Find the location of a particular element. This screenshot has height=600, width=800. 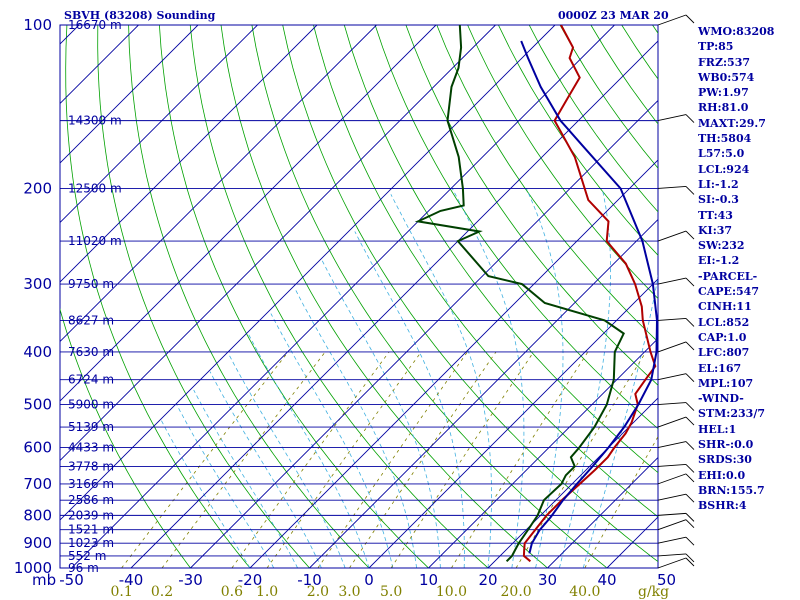

height-label: 8627 m is located at coordinates (91, 320).